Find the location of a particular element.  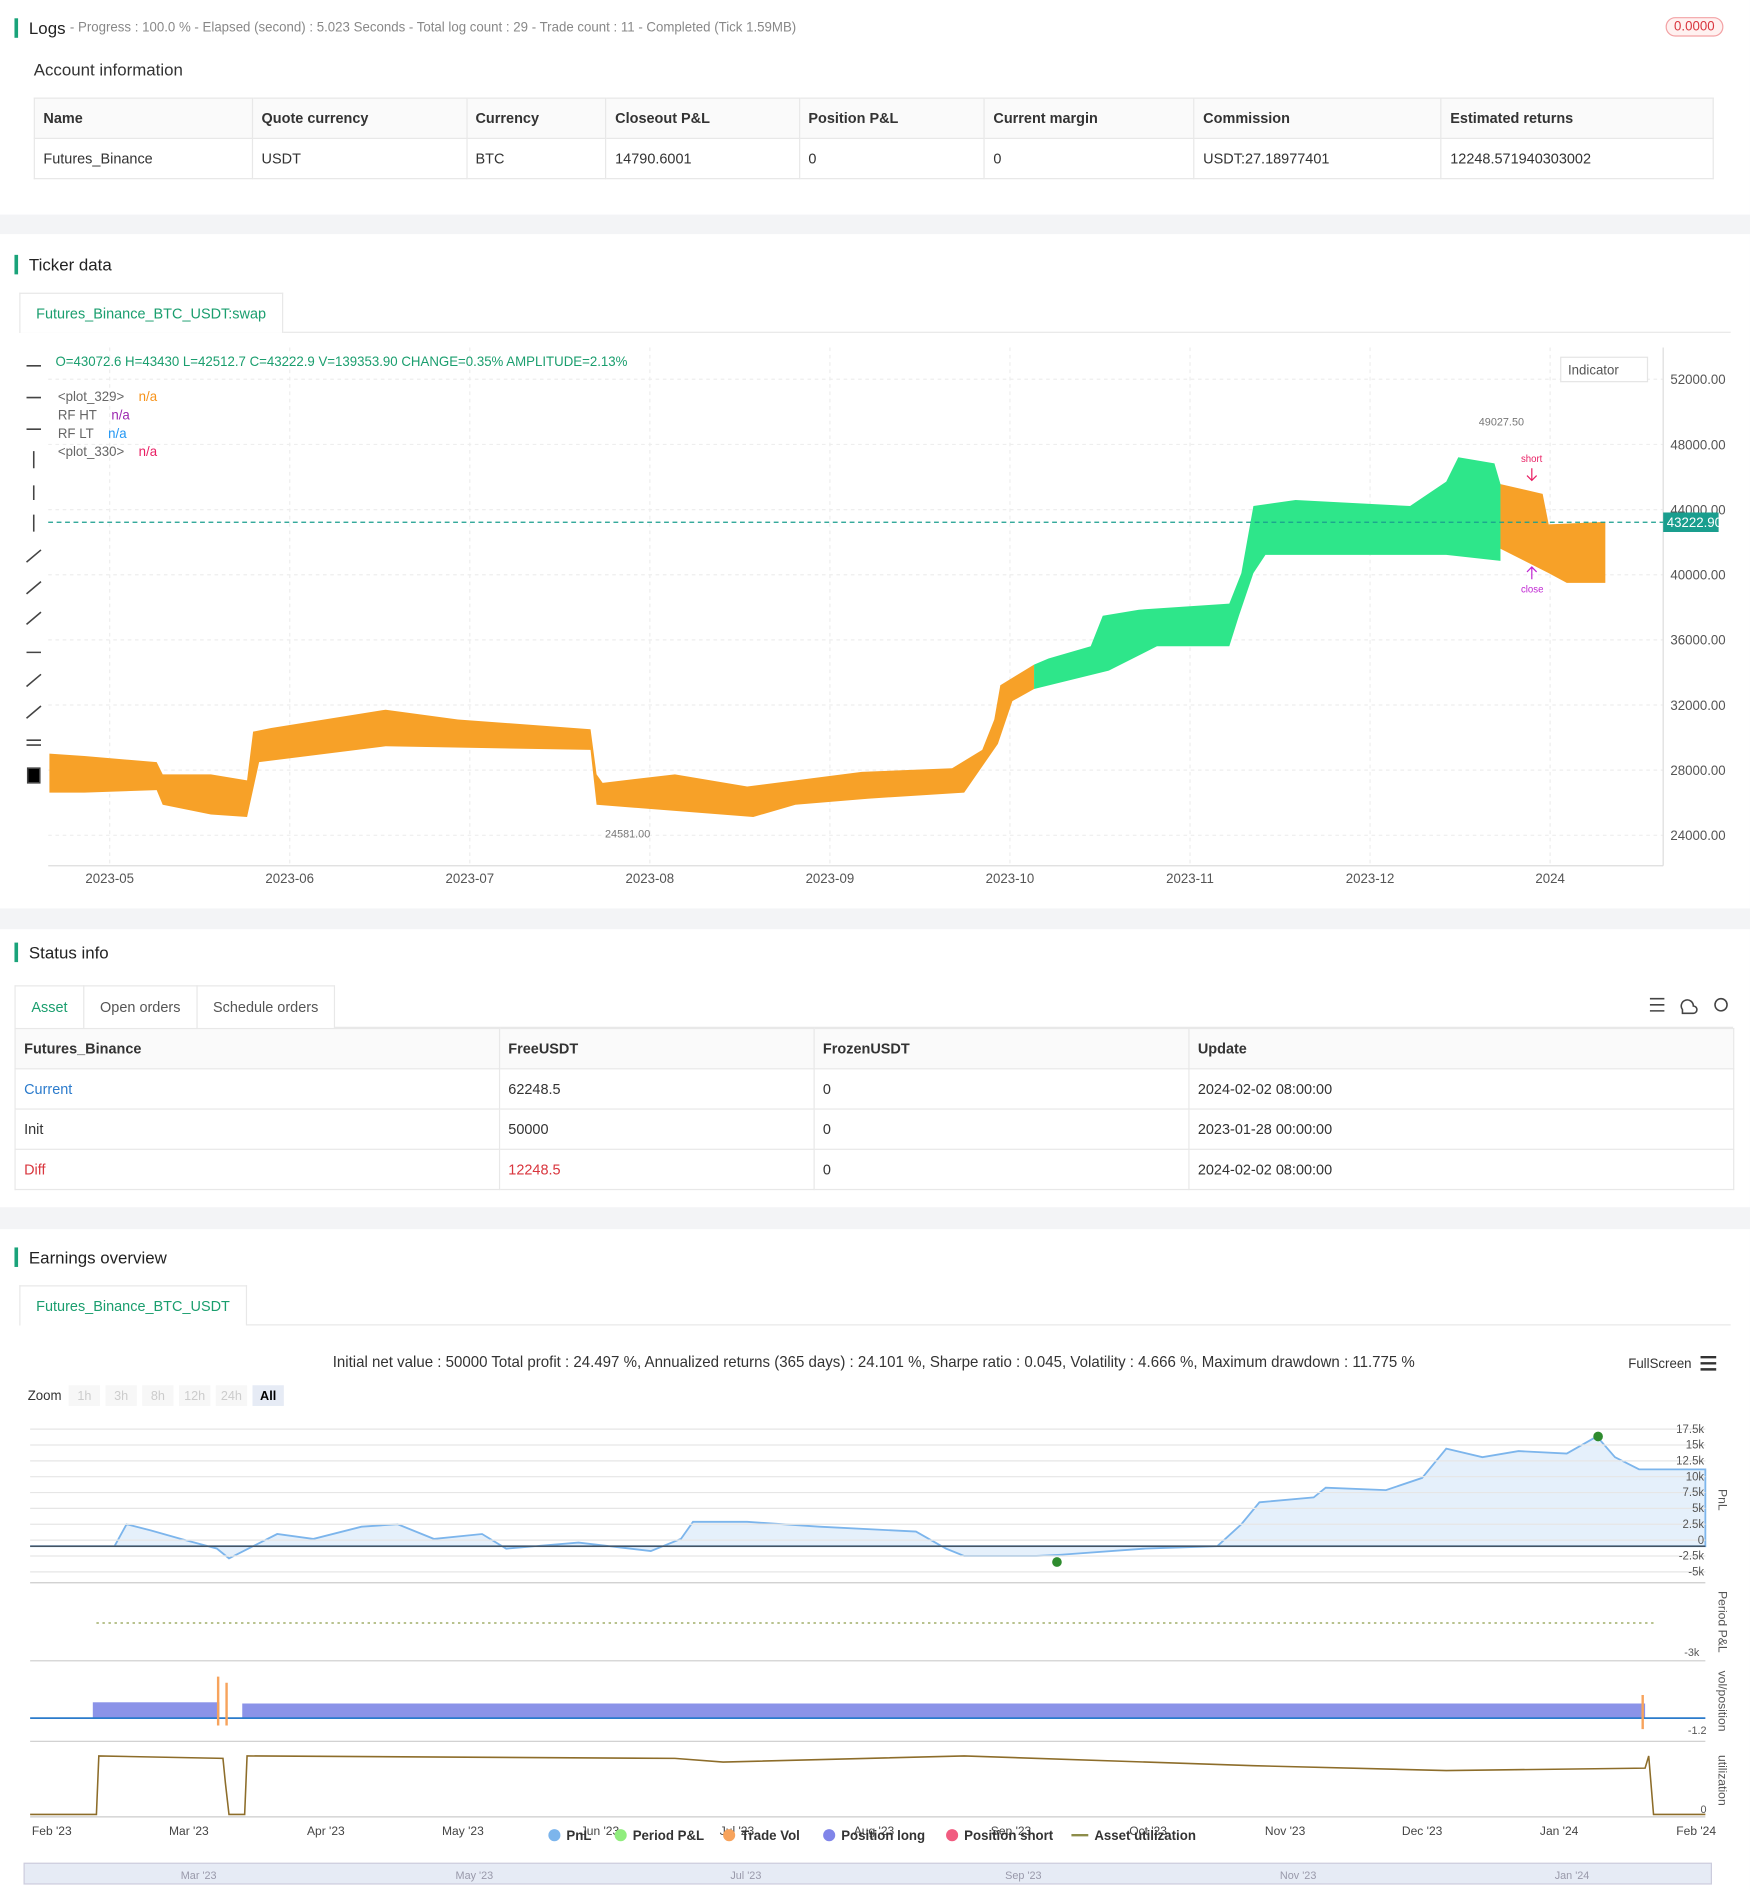

legend-item: <plot_330> n/a is located at coordinates (107, 453).